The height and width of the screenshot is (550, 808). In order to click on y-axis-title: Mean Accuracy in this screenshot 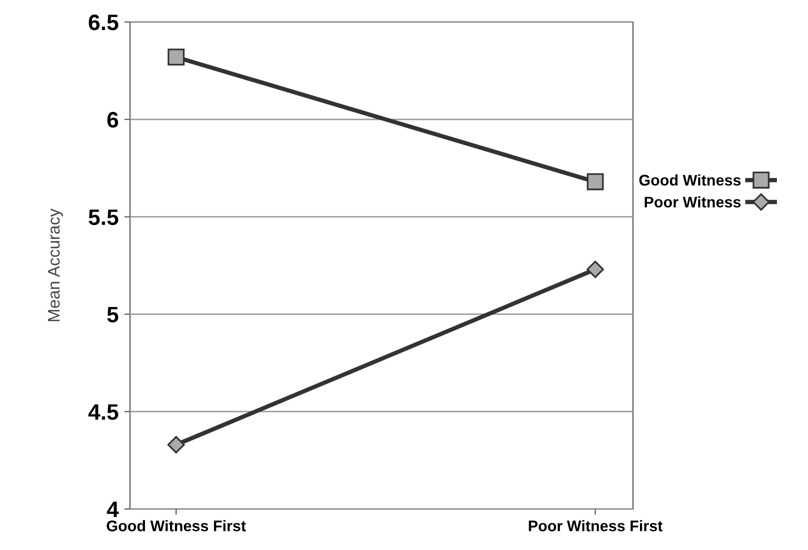, I will do `click(55, 265)`.